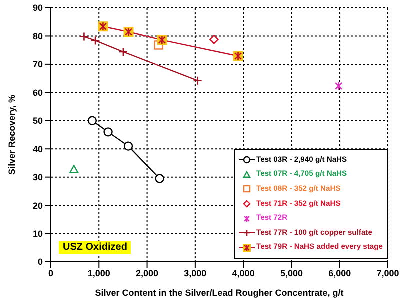 This screenshot has width=411, height=298. I want to click on x-tick-label: 4,000, so click(243, 273).